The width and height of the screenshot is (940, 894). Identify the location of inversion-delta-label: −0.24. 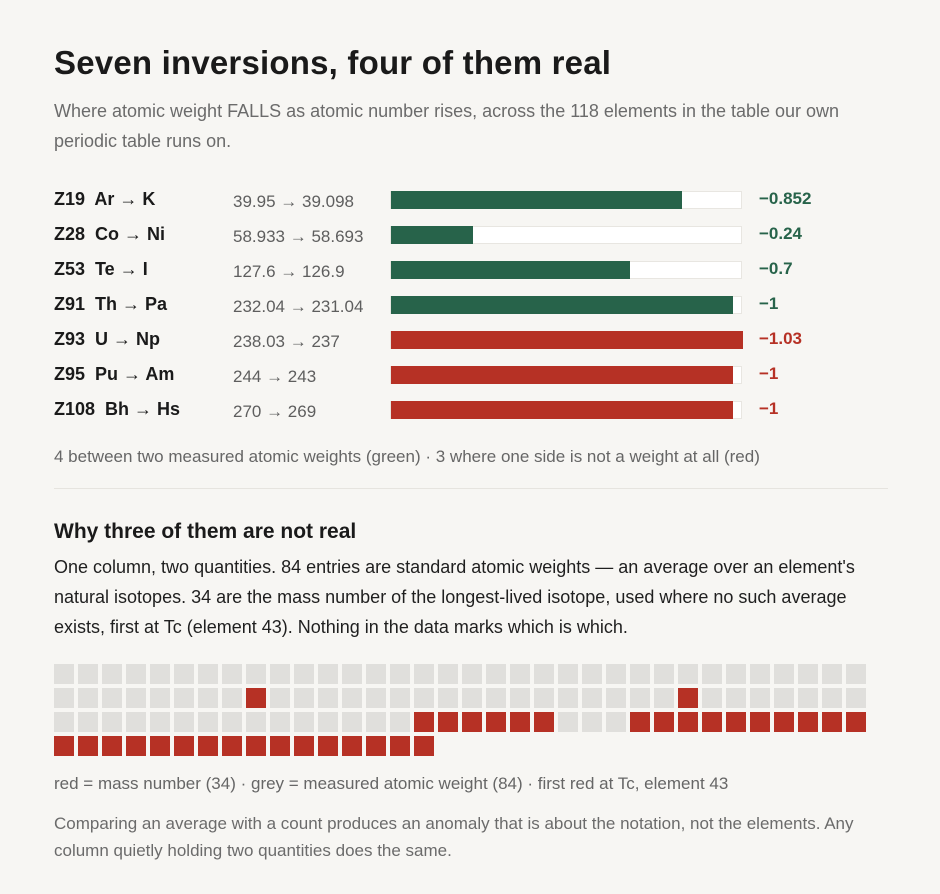
(781, 233).